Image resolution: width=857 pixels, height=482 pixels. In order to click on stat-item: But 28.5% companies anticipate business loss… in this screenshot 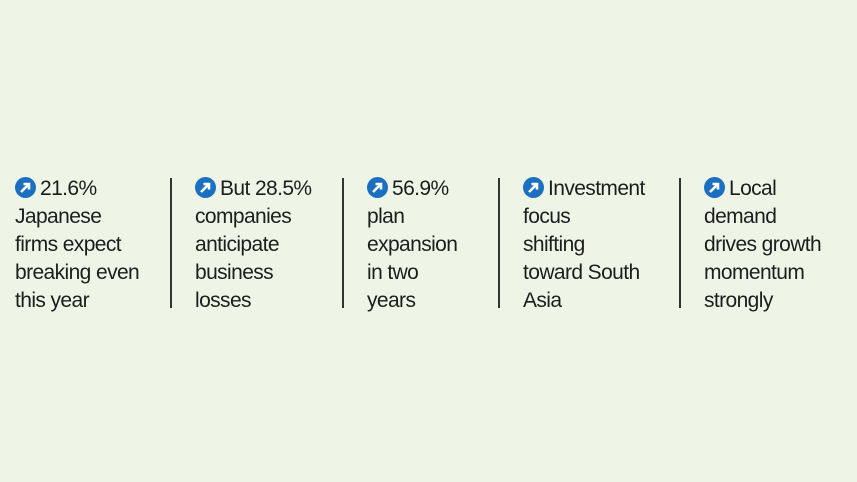, I will do `click(253, 245)`.